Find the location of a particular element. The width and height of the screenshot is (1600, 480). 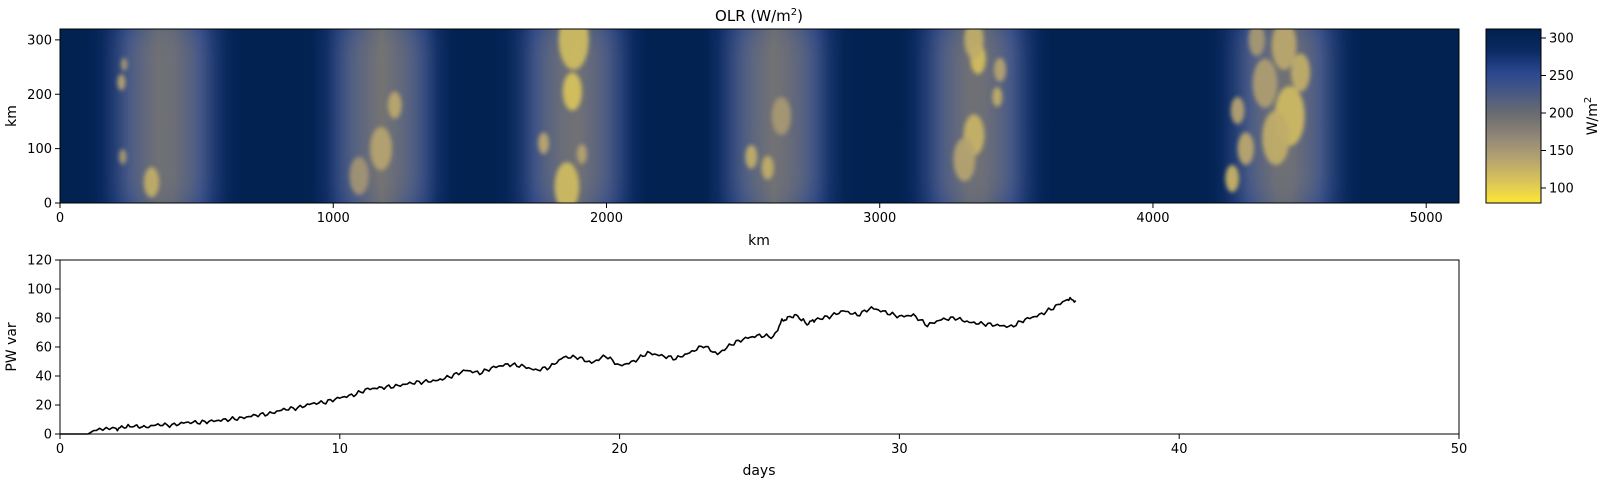

colorbar-tick-label: 300 is located at coordinates (1561, 39).